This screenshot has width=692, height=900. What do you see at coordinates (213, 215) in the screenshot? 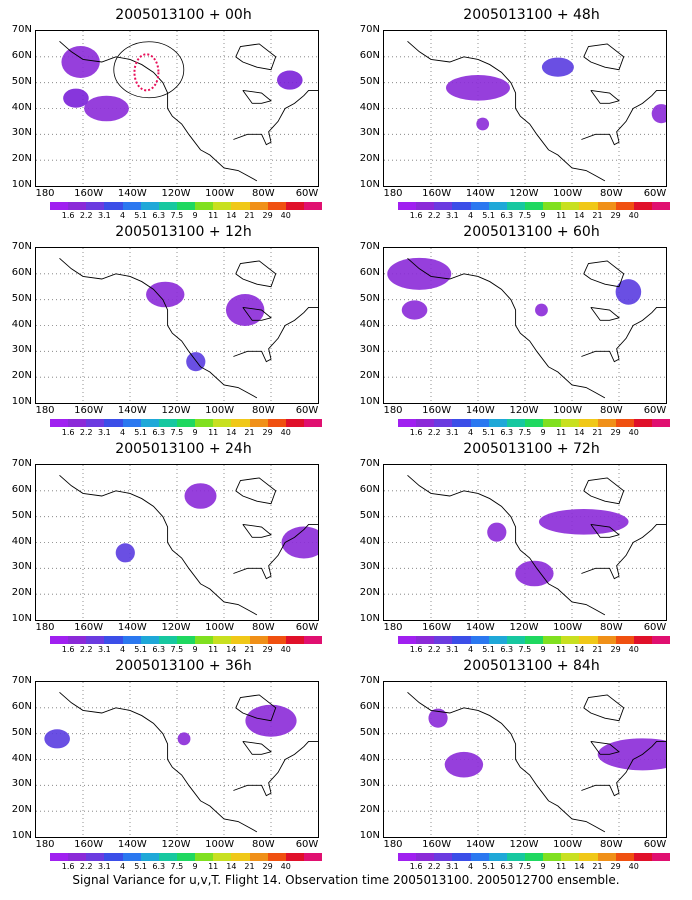
I see `color-scale-label: 11` at bounding box center [213, 215].